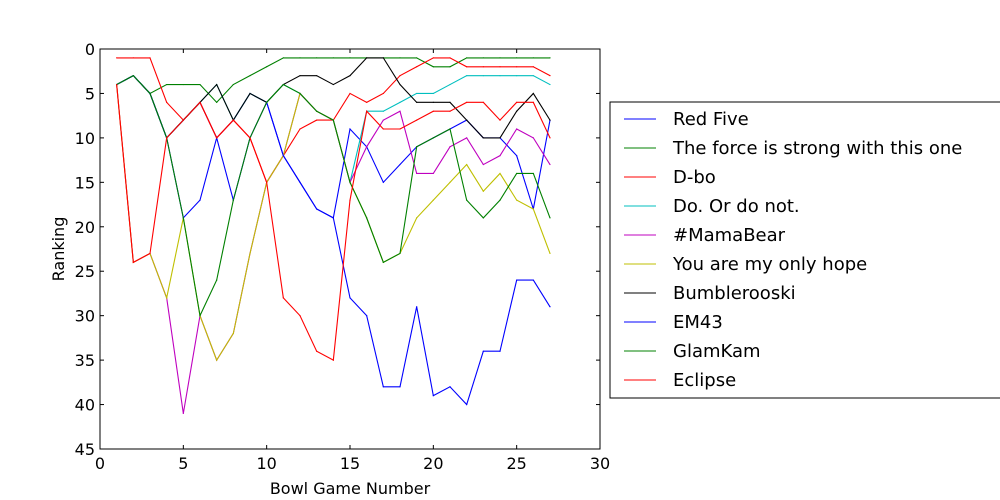  What do you see at coordinates (710, 293) in the screenshot?
I see `legend-item: Bumblerooski` at bounding box center [710, 293].